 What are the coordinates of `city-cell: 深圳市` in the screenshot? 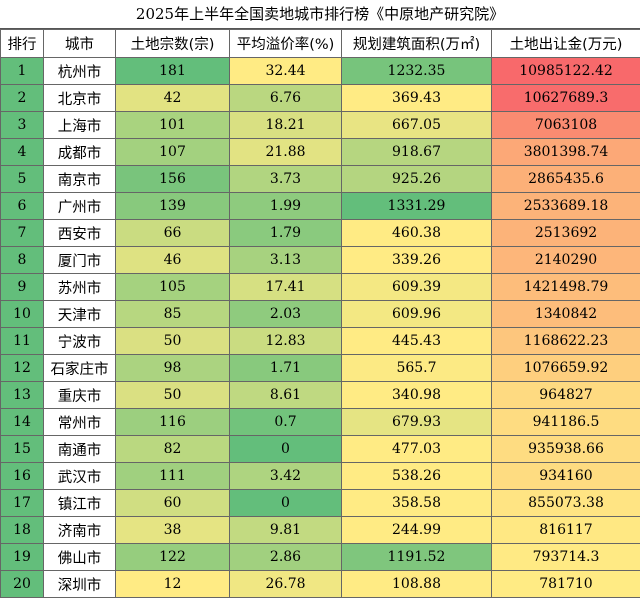 It's located at (80, 584).